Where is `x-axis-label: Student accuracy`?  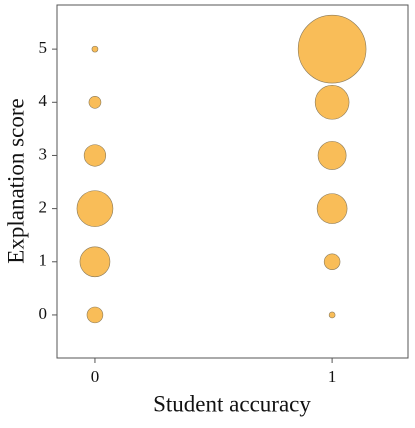 x-axis-label: Student accuracy is located at coordinates (232, 403).